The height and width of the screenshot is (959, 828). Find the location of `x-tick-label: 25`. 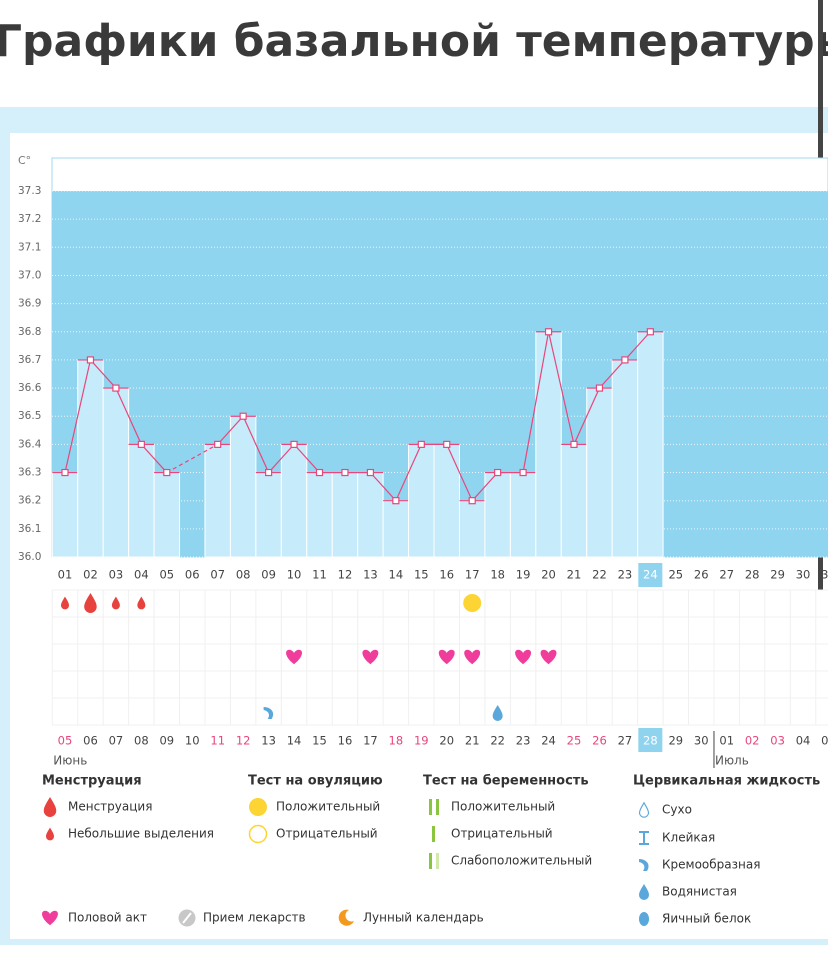

x-tick-label: 25 is located at coordinates (675, 575).